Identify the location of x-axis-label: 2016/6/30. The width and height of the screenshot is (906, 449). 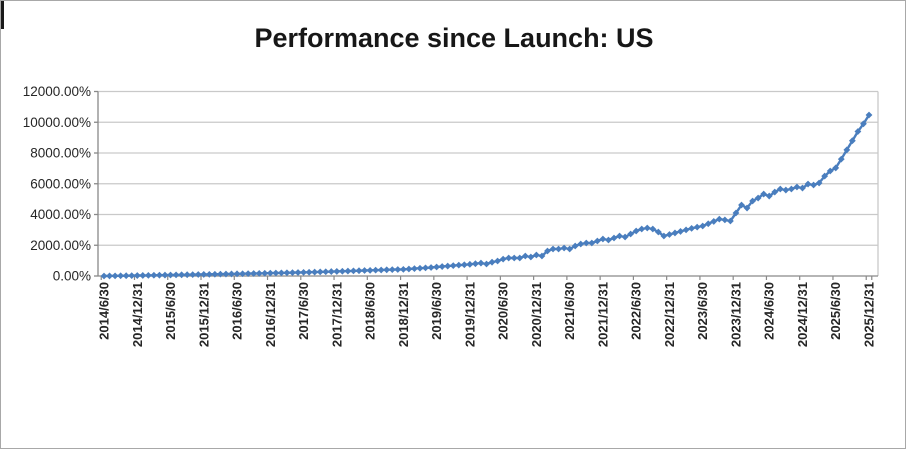
(237, 311).